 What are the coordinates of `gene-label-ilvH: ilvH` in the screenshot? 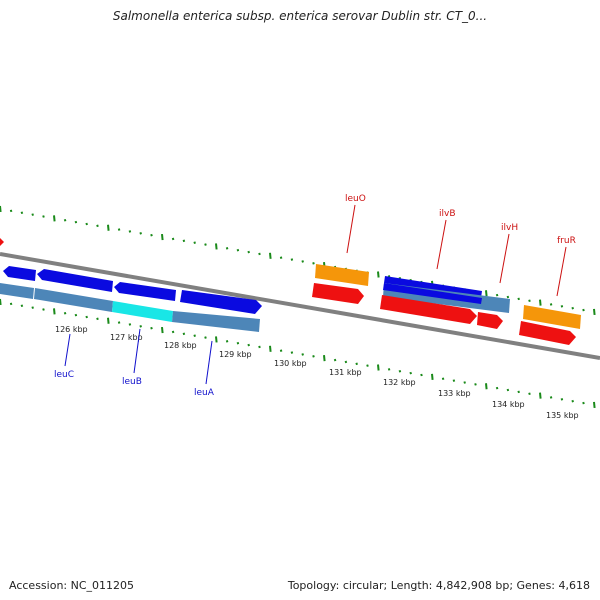 It's located at (509, 228).